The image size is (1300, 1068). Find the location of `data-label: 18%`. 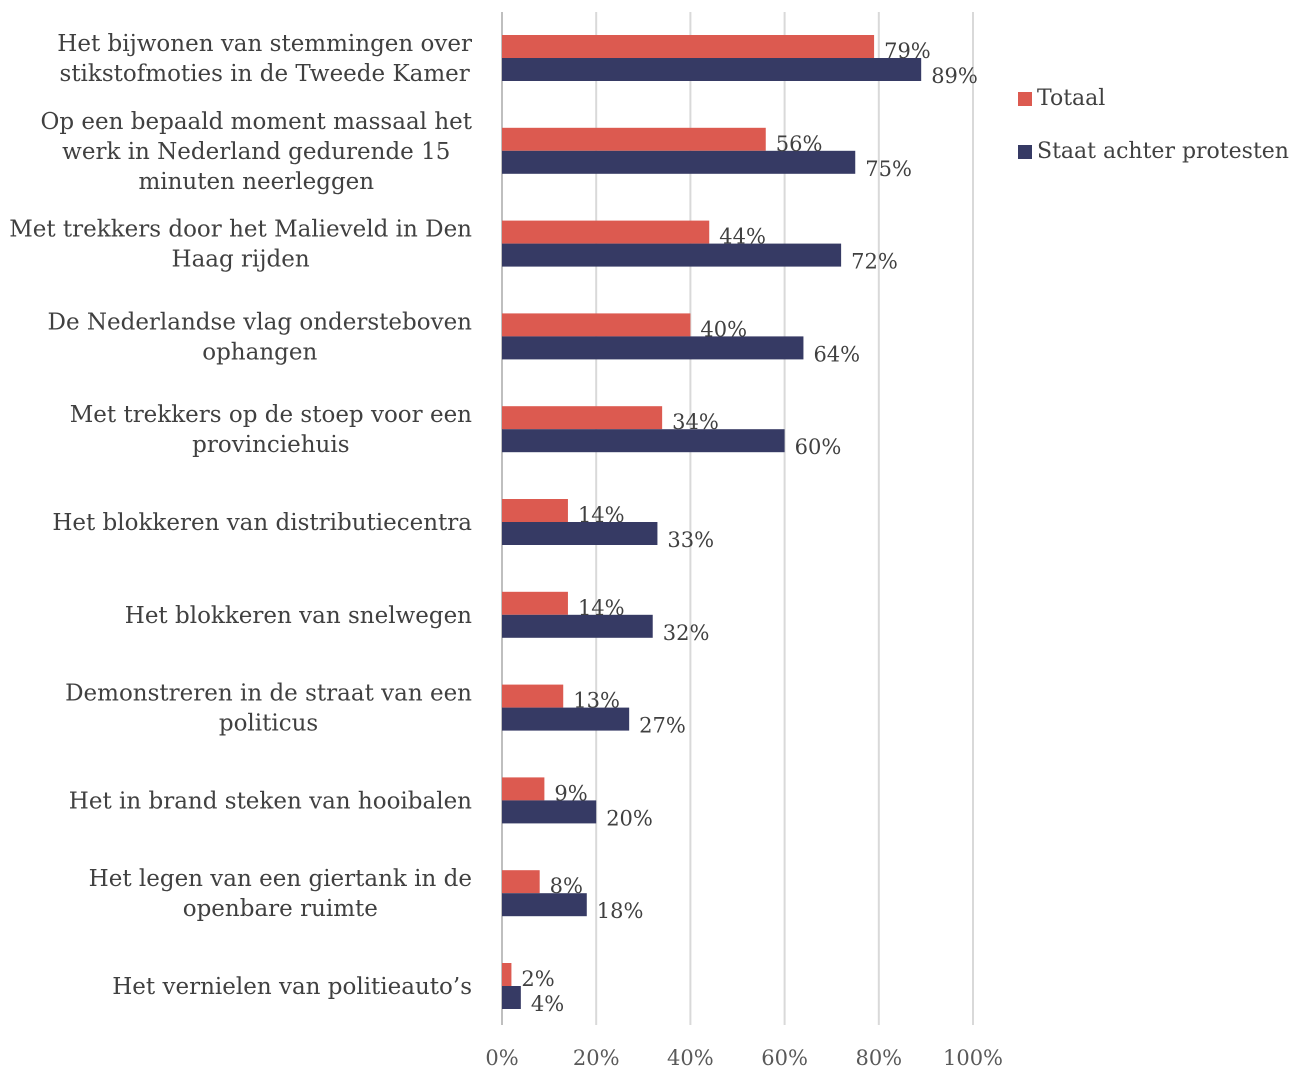

data-label: 18% is located at coordinates (620, 911).